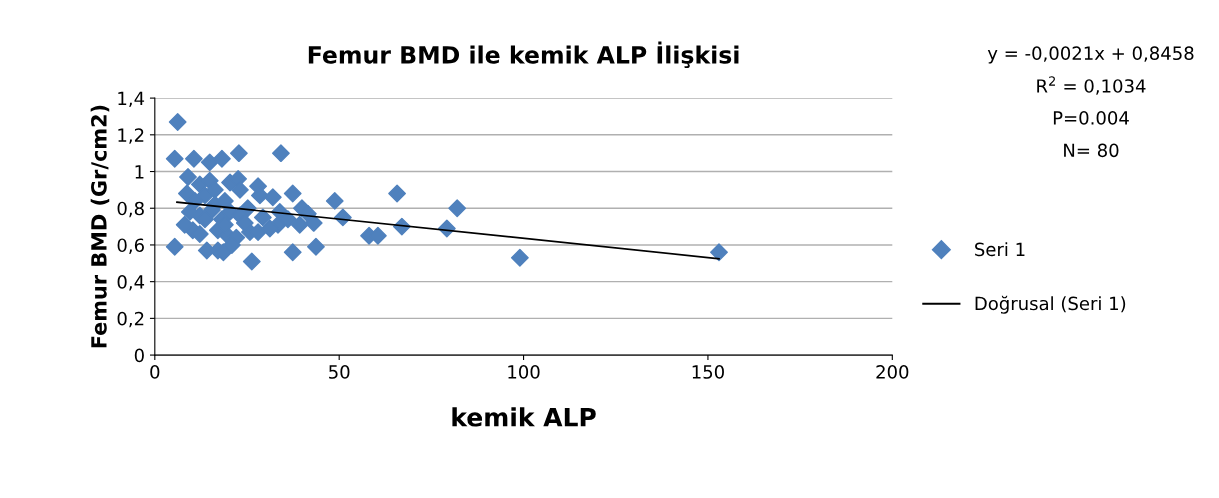 The image size is (1219, 498). Describe the element at coordinates (523, 55) in the screenshot. I see `chart-title: Femur BMD ile kemik ALP İlişkisi` at that location.